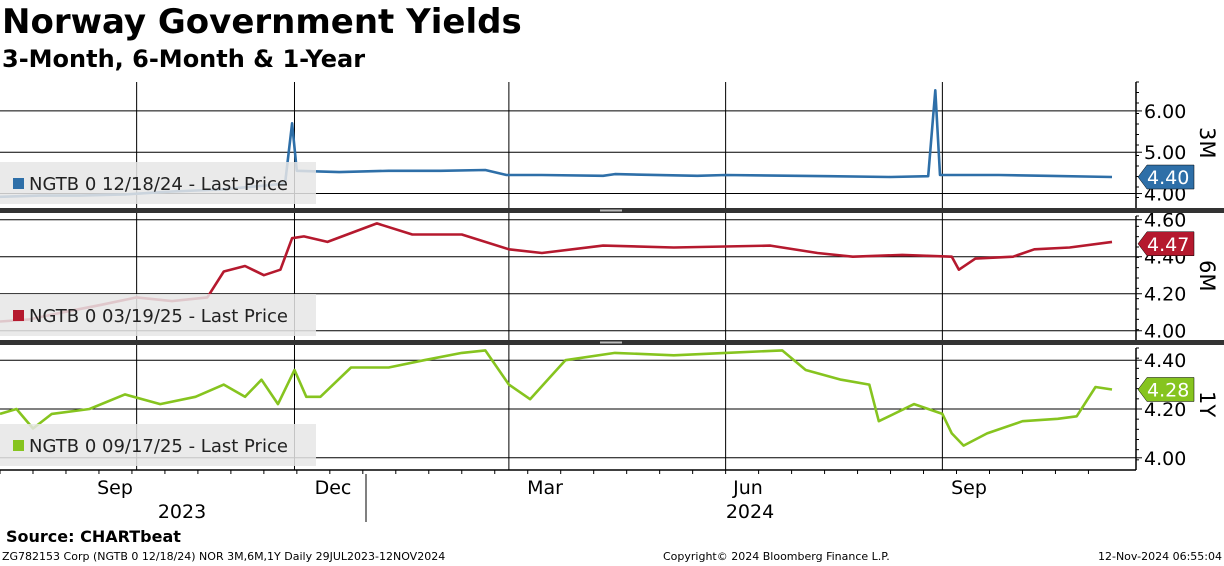 The height and width of the screenshot is (566, 1224). What do you see at coordinates (1207, 404) in the screenshot?
I see `1Y-panel-label: 1Y` at bounding box center [1207, 404].